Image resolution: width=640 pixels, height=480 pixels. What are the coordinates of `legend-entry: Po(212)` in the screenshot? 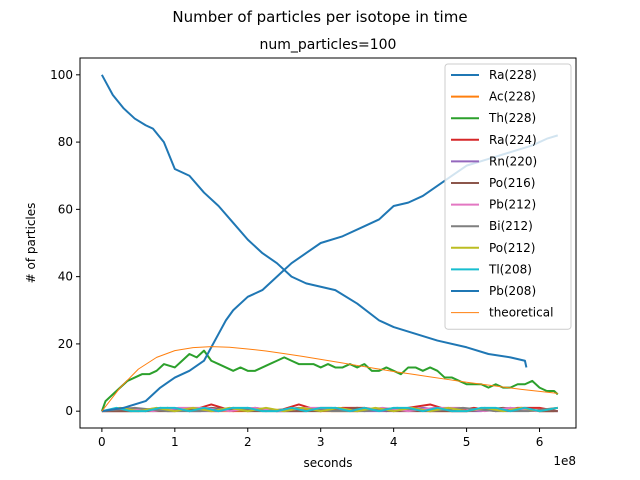 It's located at (512, 248).